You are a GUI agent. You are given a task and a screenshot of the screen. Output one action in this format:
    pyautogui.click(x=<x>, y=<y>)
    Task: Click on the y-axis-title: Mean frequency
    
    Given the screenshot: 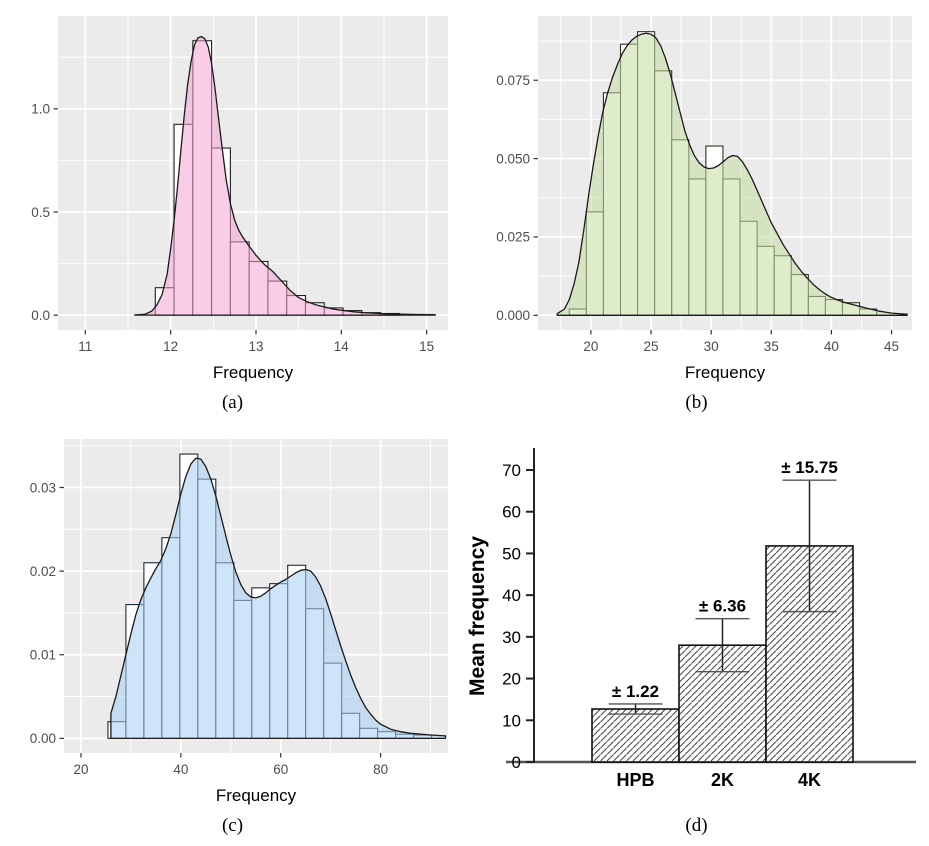 What is the action you would take?
    pyautogui.click(x=477, y=616)
    